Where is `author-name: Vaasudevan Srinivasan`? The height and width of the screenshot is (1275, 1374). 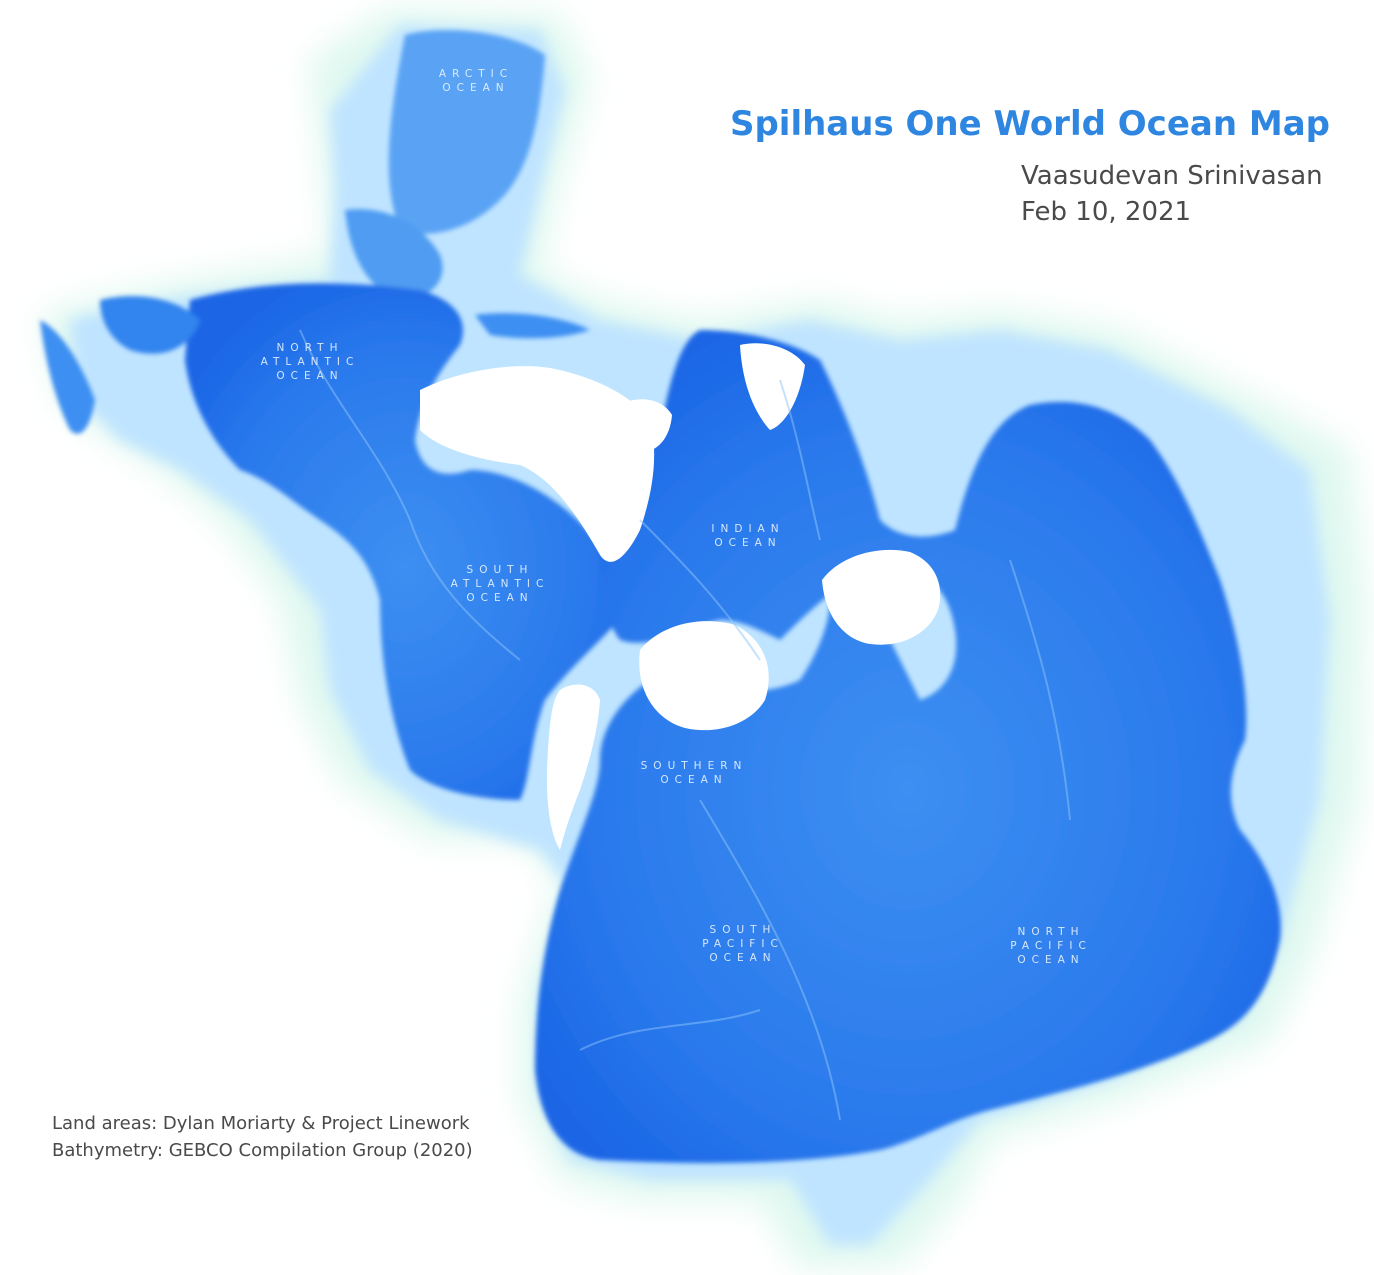
author-name: Vaasudevan Srinivasan is located at coordinates (1172, 176).